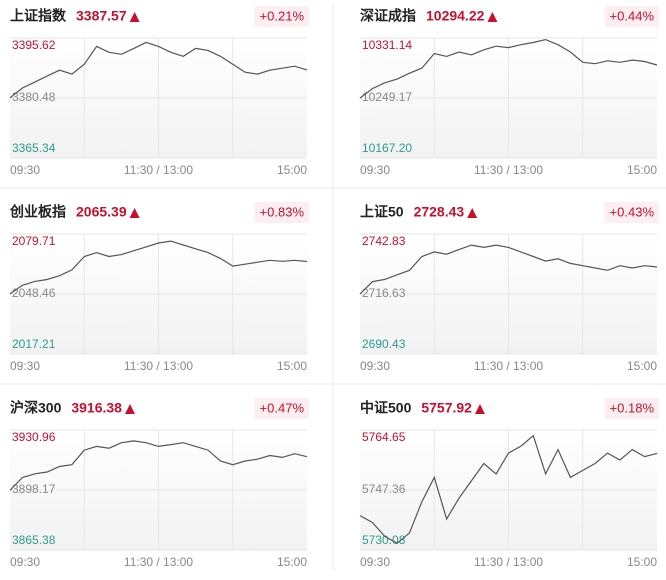 The image size is (666, 580). Describe the element at coordinates (387, 97) in the screenshot. I see `y-tick-label: 10249.17` at that location.